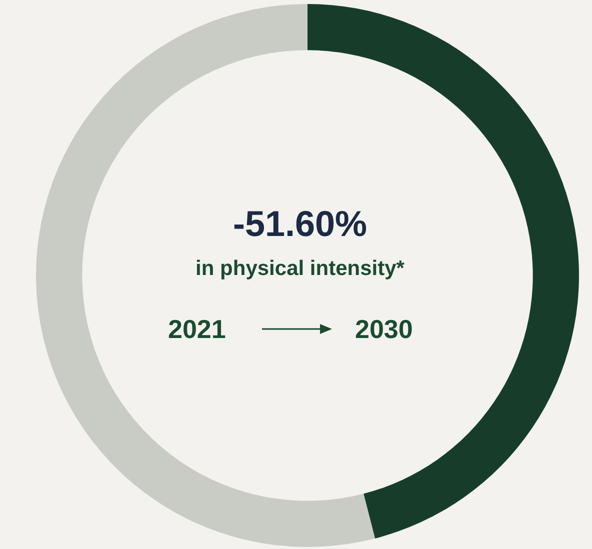 The height and width of the screenshot is (549, 592). Describe the element at coordinates (300, 224) in the screenshot. I see `text: -51.60%` at that location.